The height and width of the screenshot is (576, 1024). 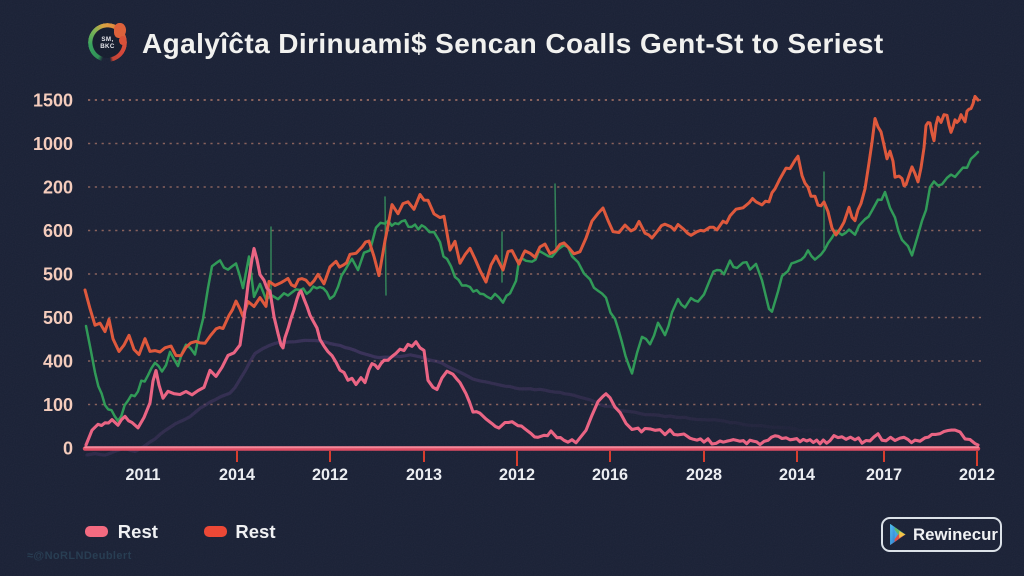 What do you see at coordinates (142, 475) in the screenshot?
I see `svg-text: 2011` at bounding box center [142, 475].